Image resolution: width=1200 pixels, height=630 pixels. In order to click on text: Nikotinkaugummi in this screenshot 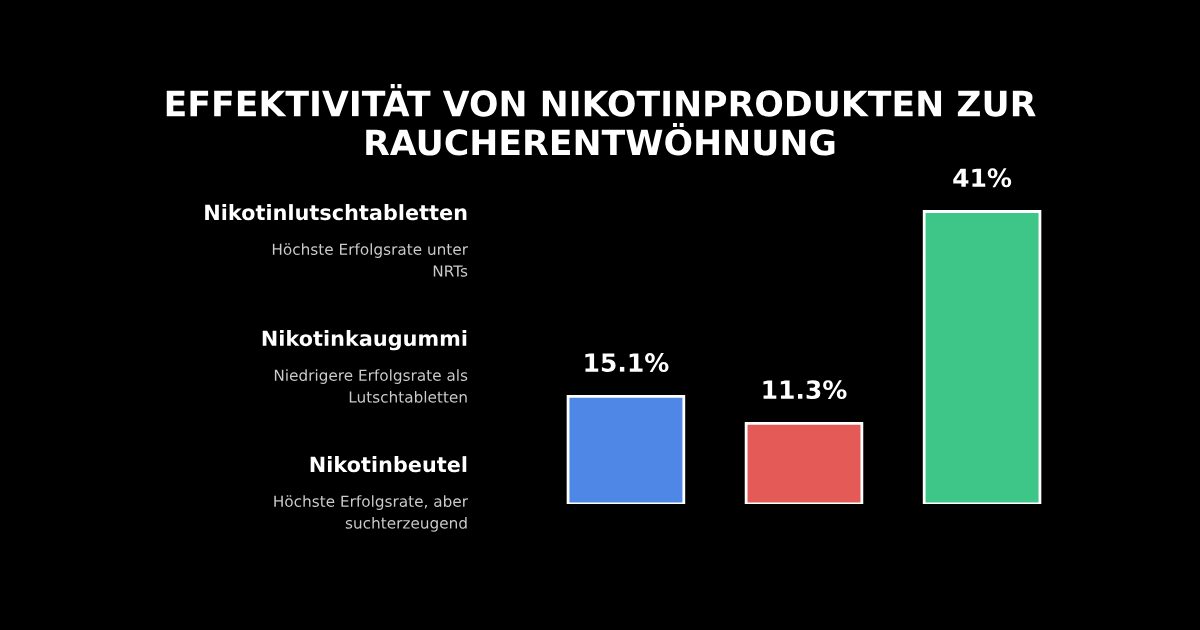, I will do `click(364, 340)`.